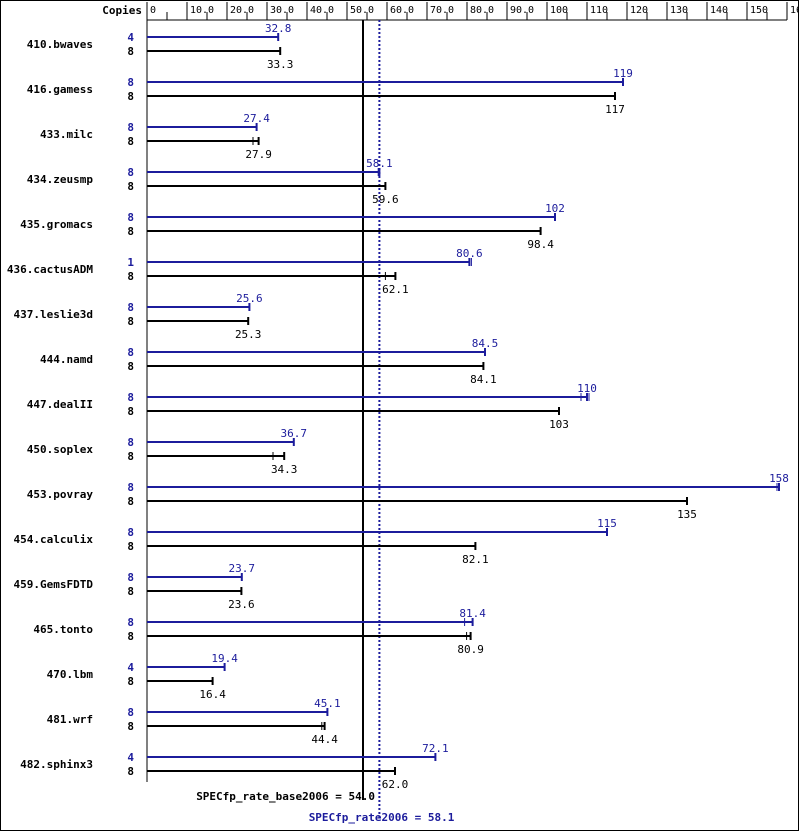 The width and height of the screenshot is (799, 836). I want to click on base-value-label: 82.1, so click(475, 559).